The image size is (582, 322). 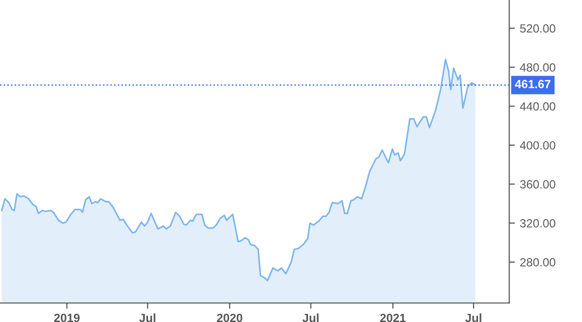 I want to click on x-tick-label: 2021, so click(x=393, y=318).